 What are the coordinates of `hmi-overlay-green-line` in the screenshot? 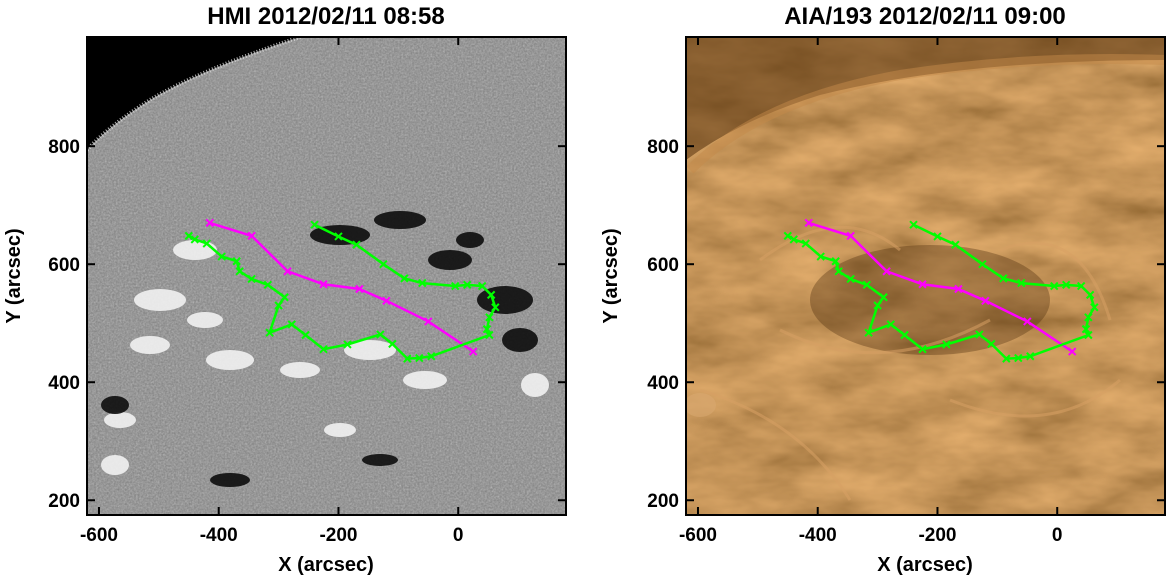 It's located at (342, 291).